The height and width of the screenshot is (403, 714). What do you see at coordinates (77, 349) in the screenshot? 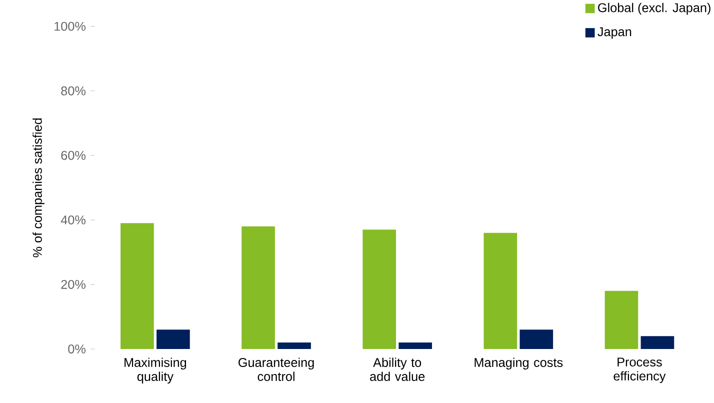
I see `y-tick-label: 0%` at bounding box center [77, 349].